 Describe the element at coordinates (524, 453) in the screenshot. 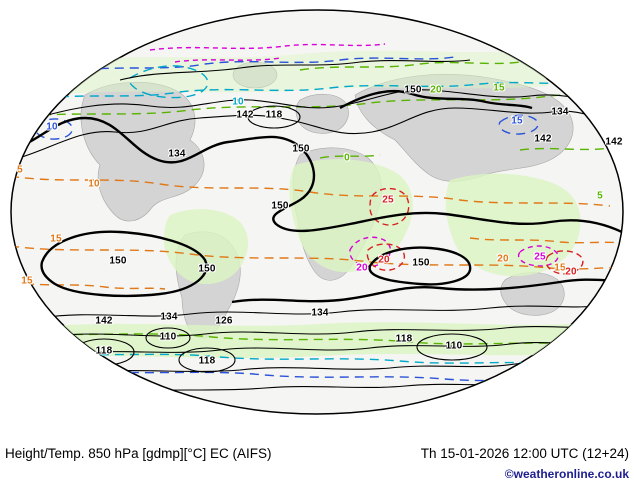

I see `valid-datetime: Th 15-01-2026 12:00 UTC (12+24)` at that location.